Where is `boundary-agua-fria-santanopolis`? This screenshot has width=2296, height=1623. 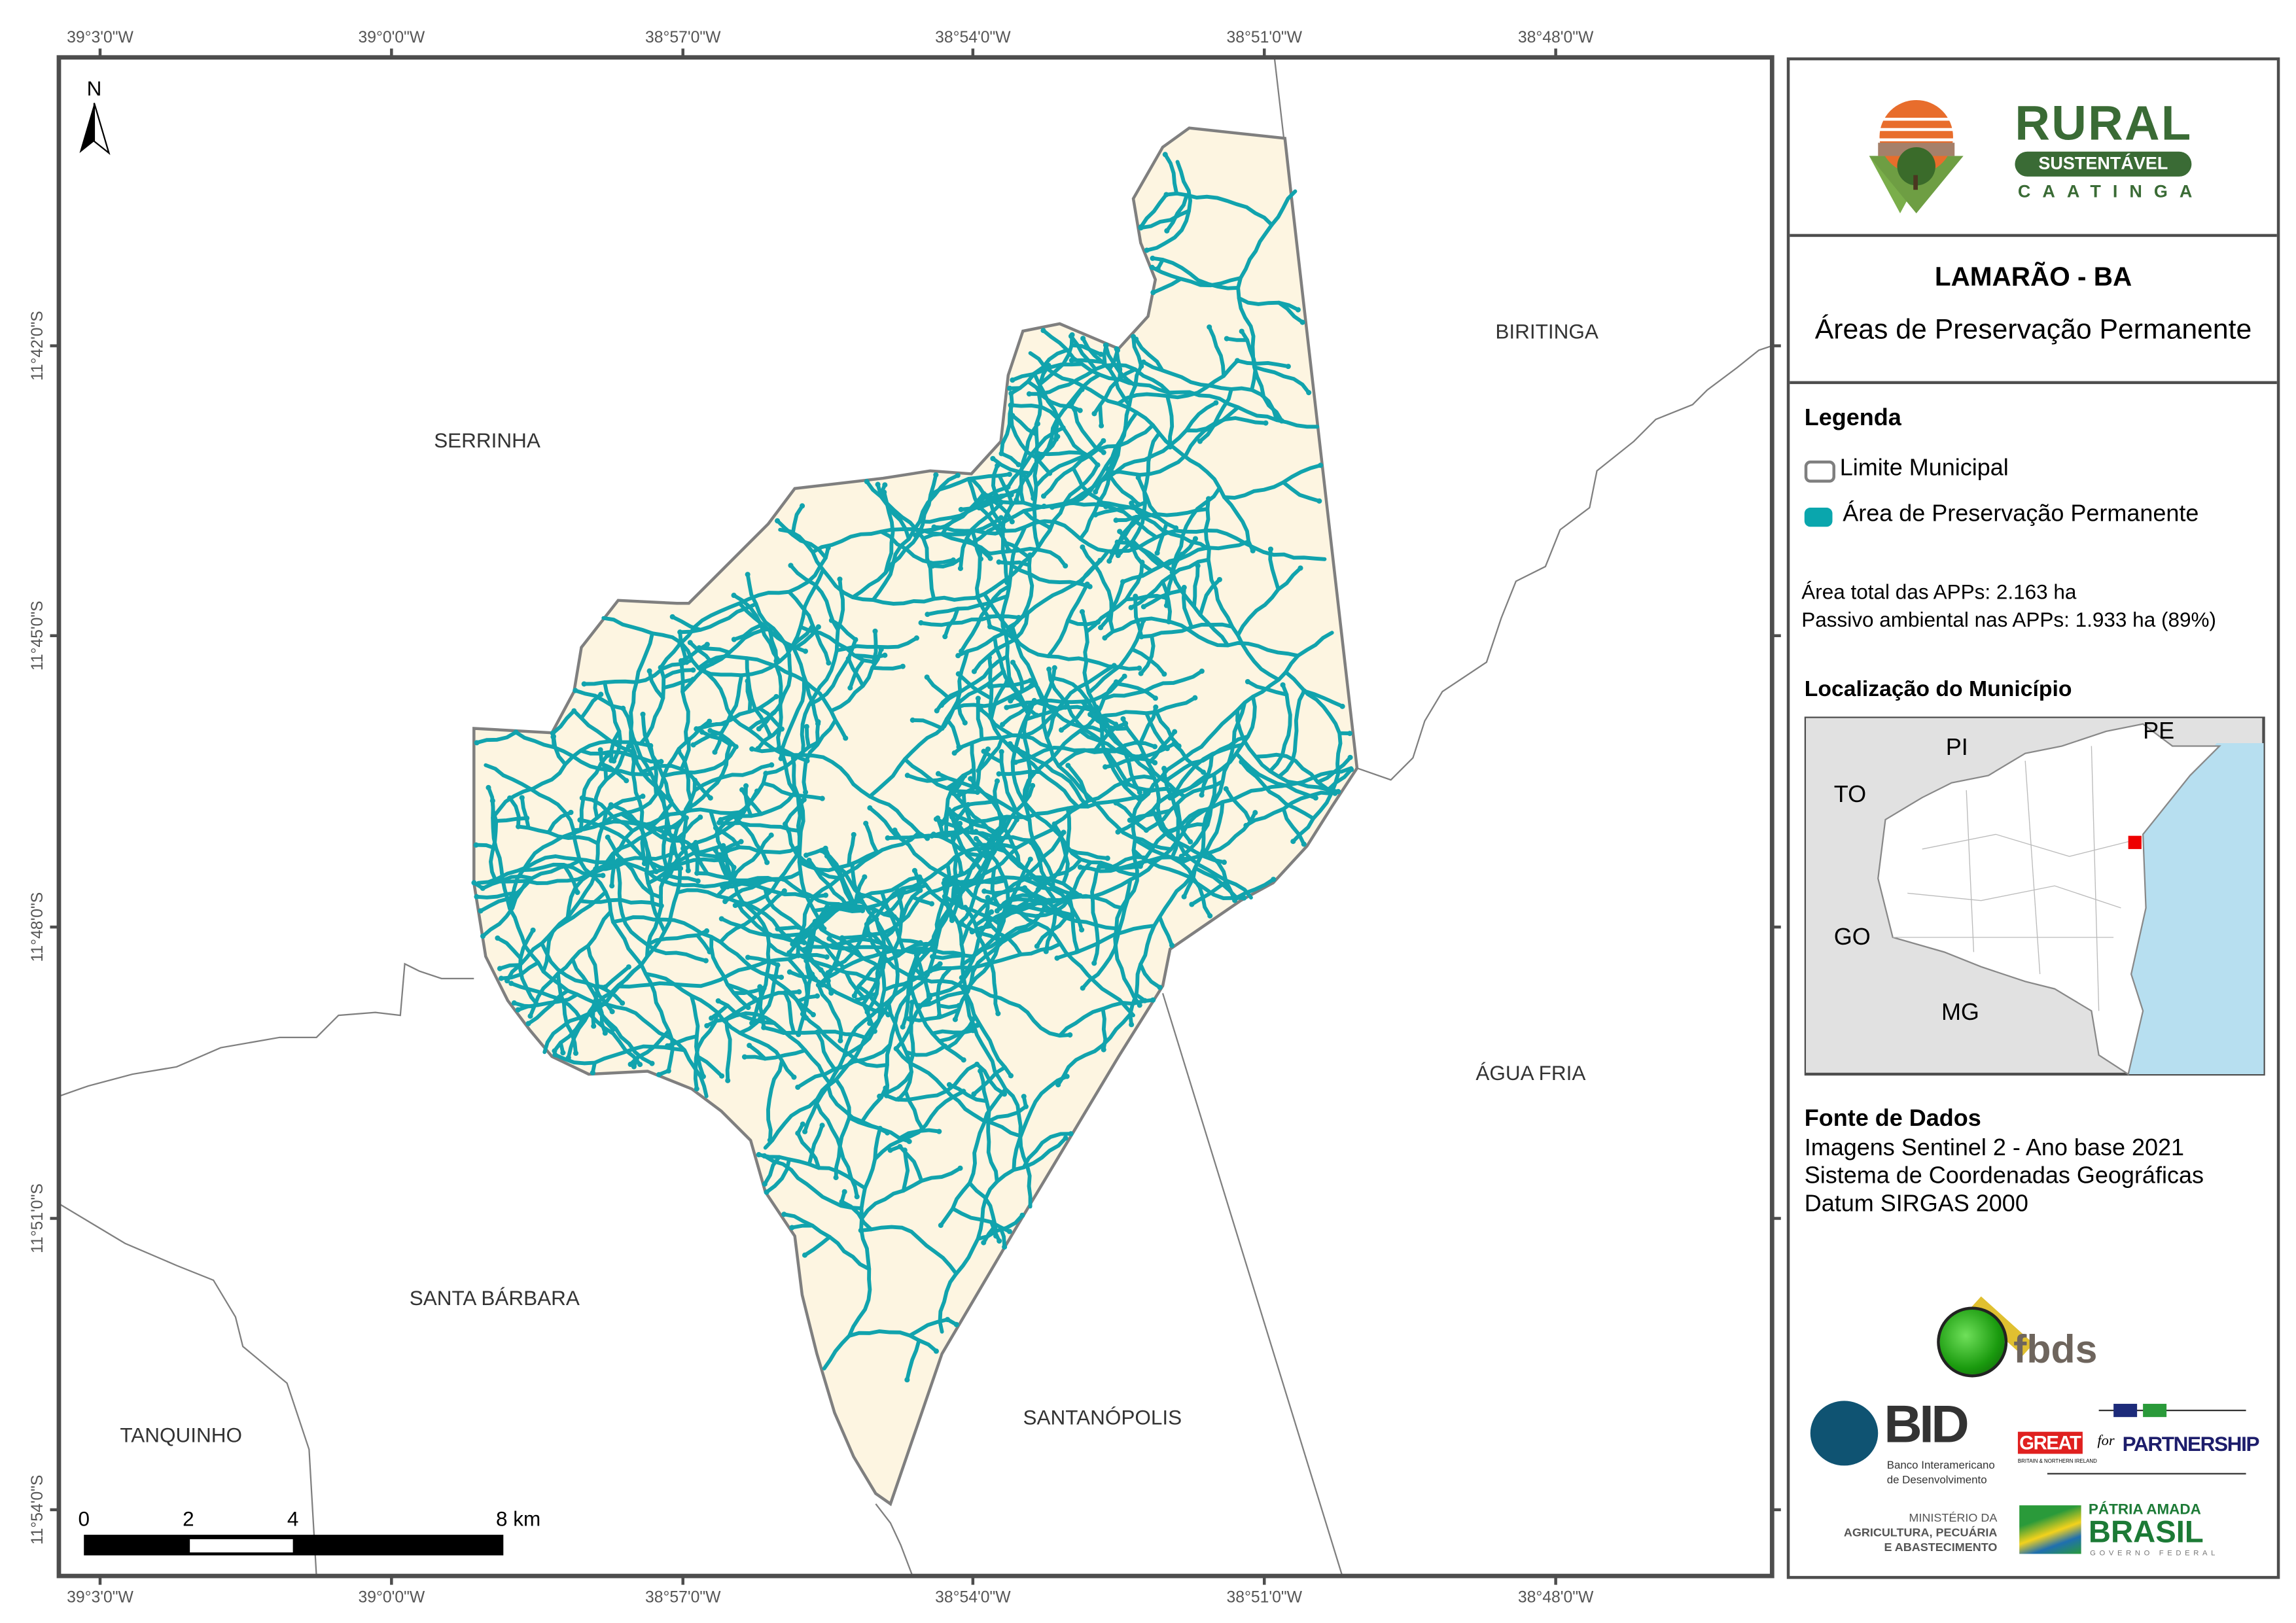
boundary-agua-fria-santanopolis is located at coordinates (1252, 1285).